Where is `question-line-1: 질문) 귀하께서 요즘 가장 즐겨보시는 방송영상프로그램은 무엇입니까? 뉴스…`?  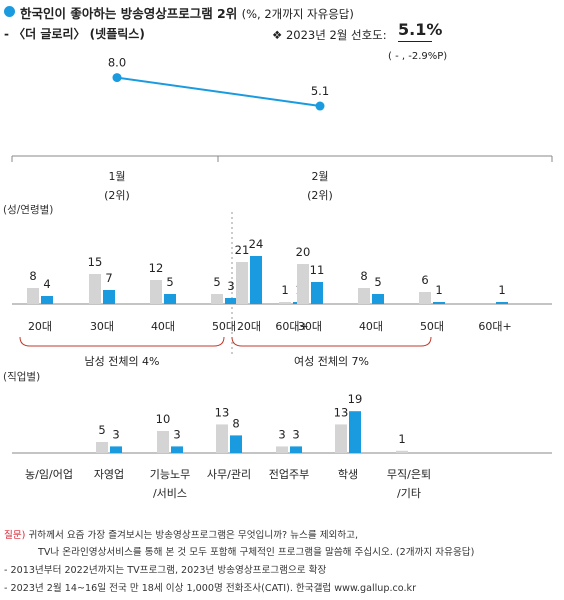
question-line-1: 질문) 귀하께서 요즘 가장 즐겨보시는 방송영상프로그램은 무엇입니까? 뉴스… is located at coordinates (181, 534).